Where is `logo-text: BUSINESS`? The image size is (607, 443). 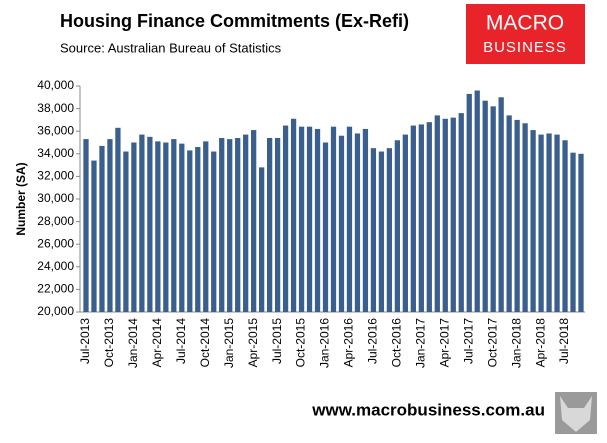
logo-text: BUSINESS is located at coordinates (525, 47).